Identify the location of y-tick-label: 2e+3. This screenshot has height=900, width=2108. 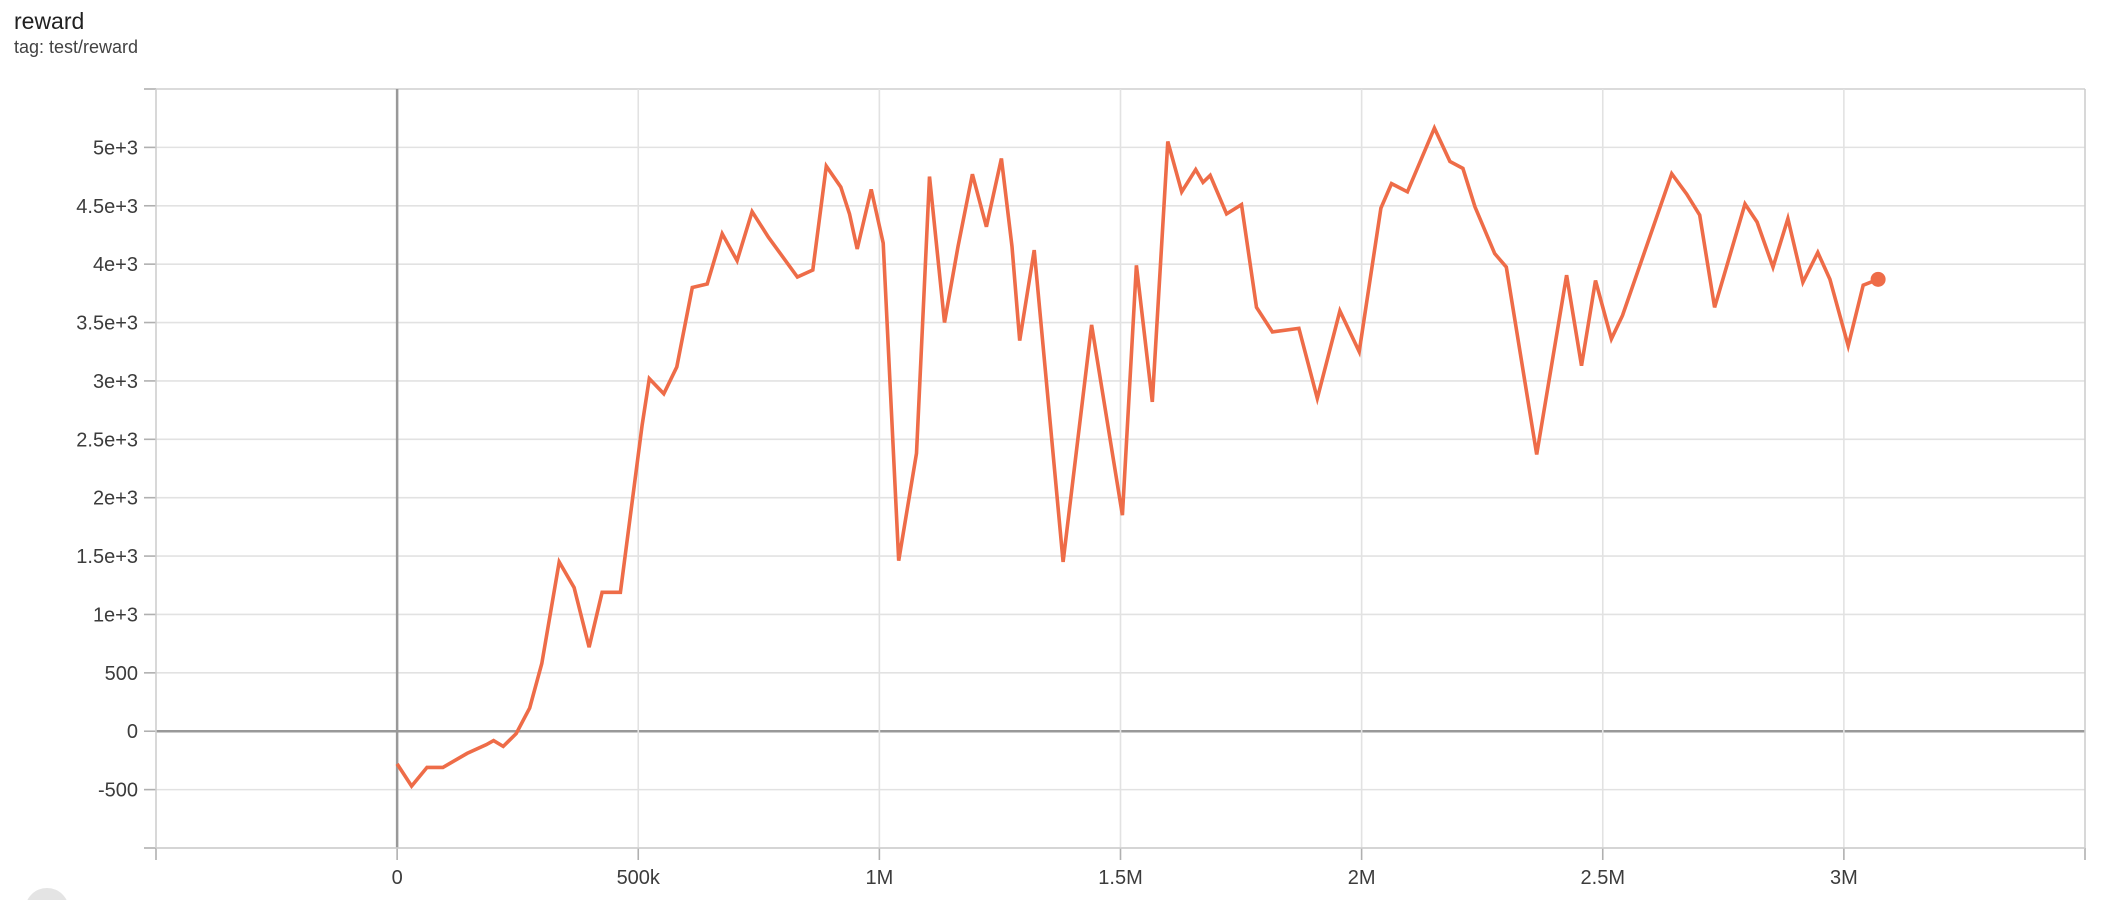
(115, 499).